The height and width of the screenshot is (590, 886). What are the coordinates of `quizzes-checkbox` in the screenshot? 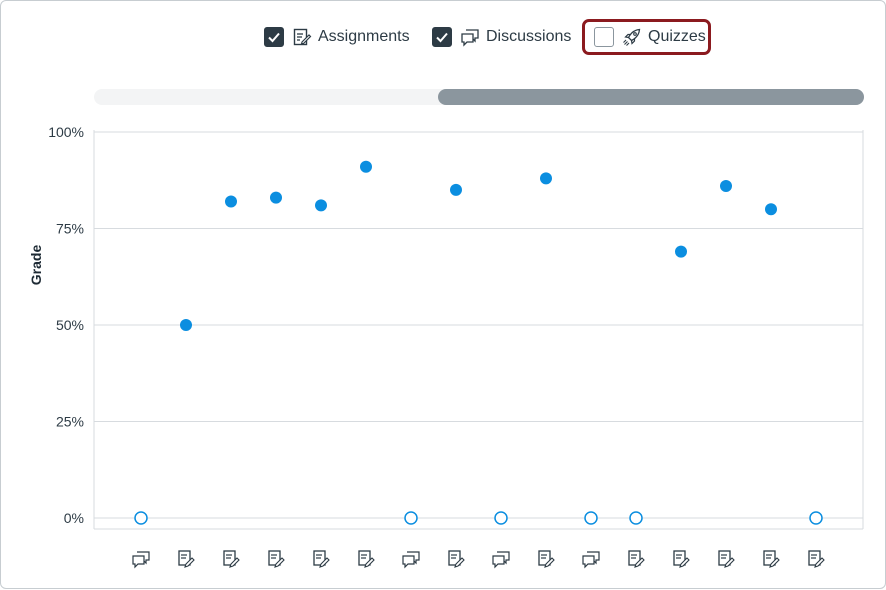 It's located at (604, 37).